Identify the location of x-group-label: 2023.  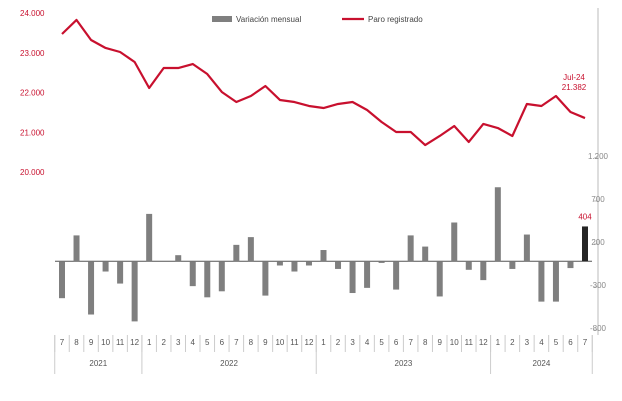
(404, 363).